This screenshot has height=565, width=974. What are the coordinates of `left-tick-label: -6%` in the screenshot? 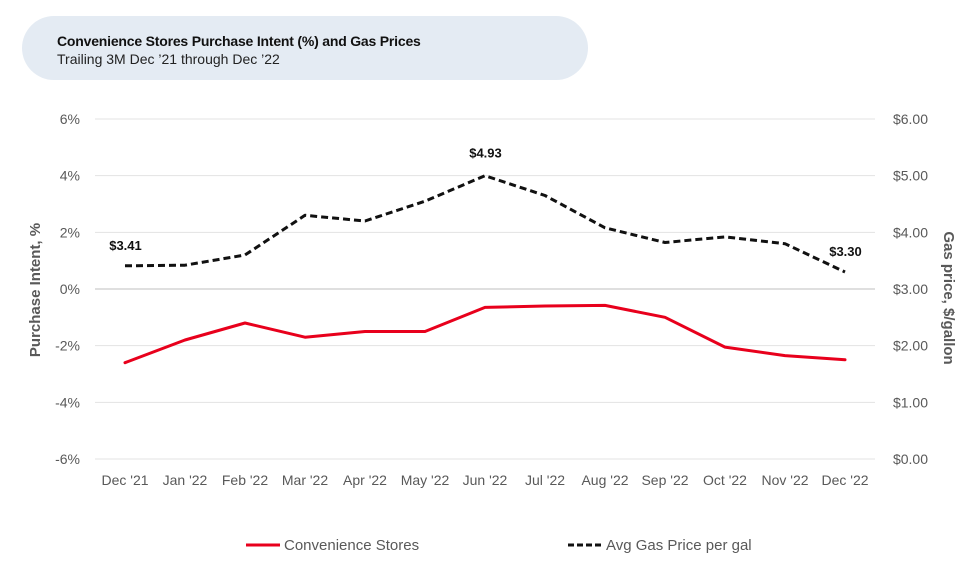 It's located at (67, 459).